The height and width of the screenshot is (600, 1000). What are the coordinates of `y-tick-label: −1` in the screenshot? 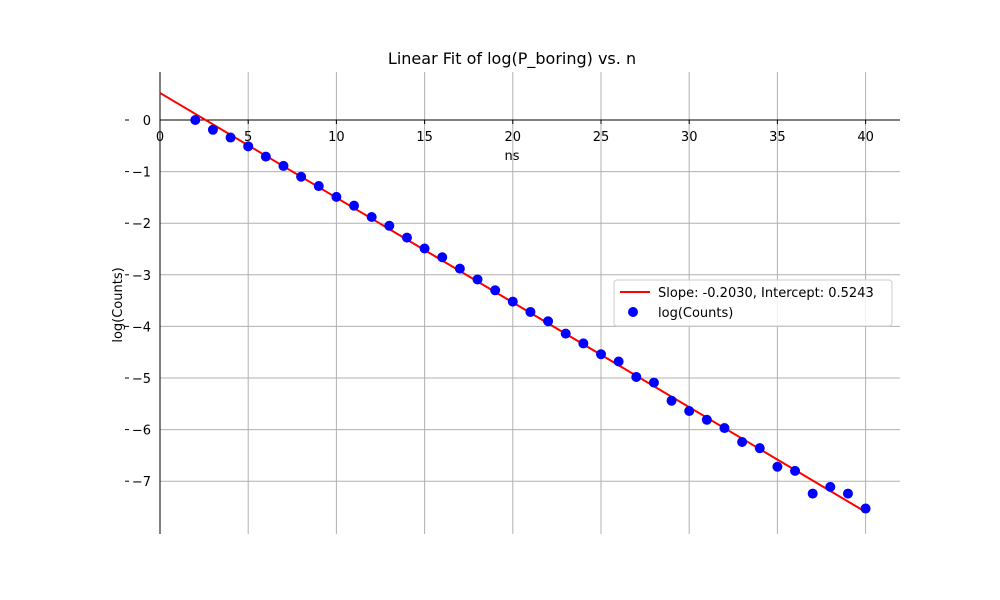 It's located at (141, 173).